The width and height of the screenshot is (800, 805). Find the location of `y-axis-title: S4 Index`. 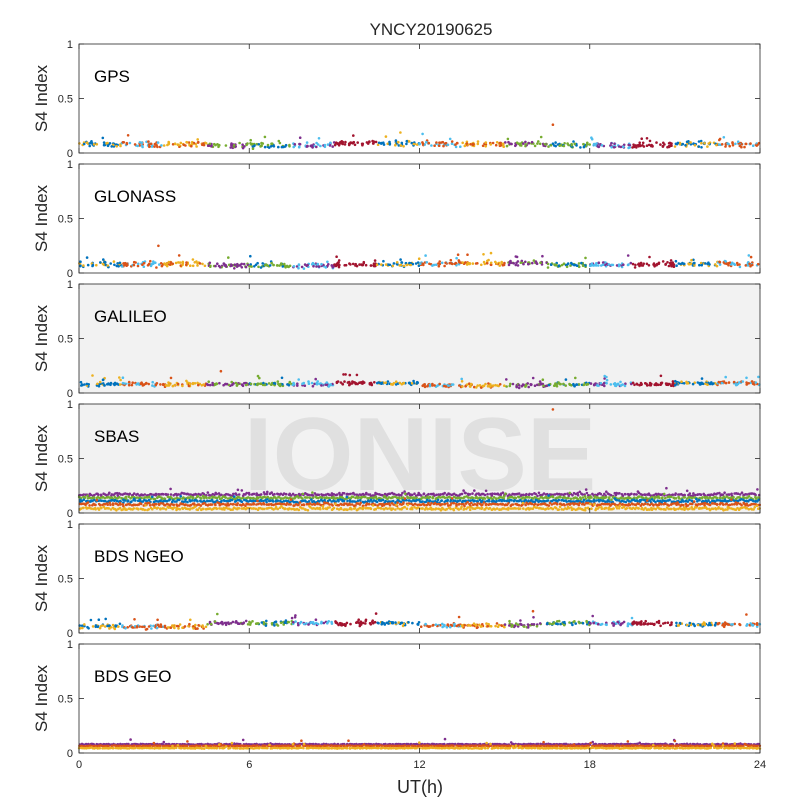

y-axis-title: S4 Index is located at coordinates (41, 98).